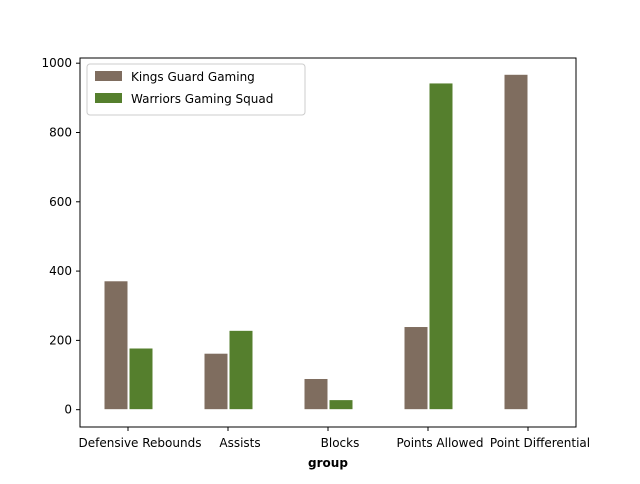  Describe the element at coordinates (60, 132) in the screenshot. I see `y-tick-label: 800` at that location.